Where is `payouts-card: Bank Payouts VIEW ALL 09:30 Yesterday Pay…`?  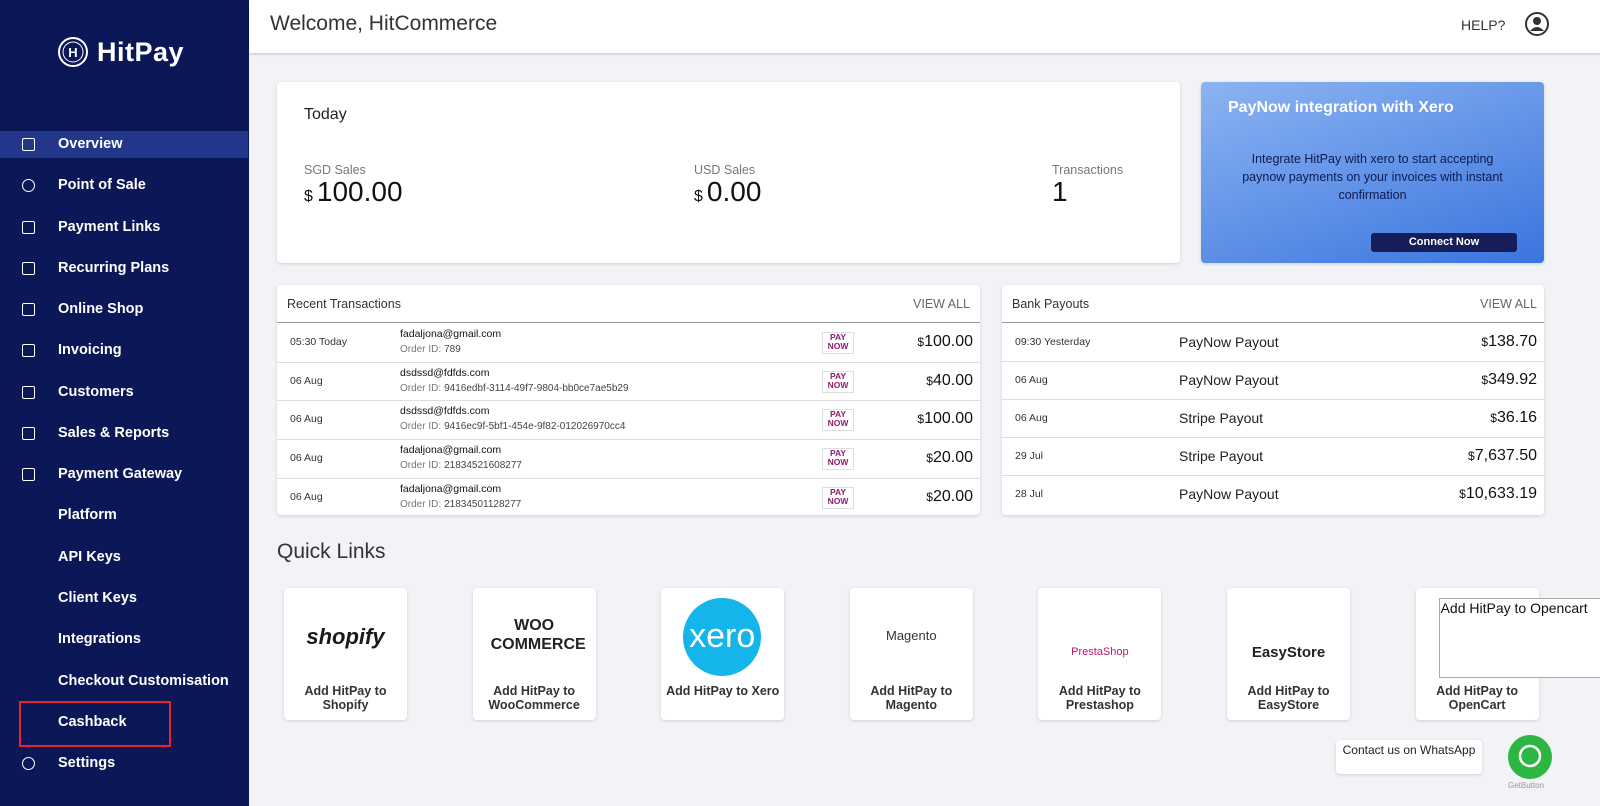 payouts-card: Bank Payouts VIEW ALL 09:30 Yesterday Pay… is located at coordinates (1273, 400).